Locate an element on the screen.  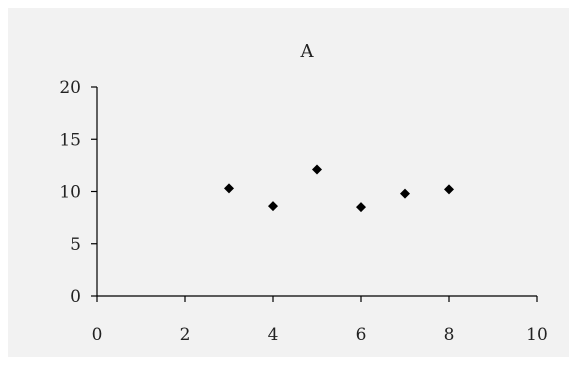
y-tick-label: 0 is located at coordinates (75, 297).